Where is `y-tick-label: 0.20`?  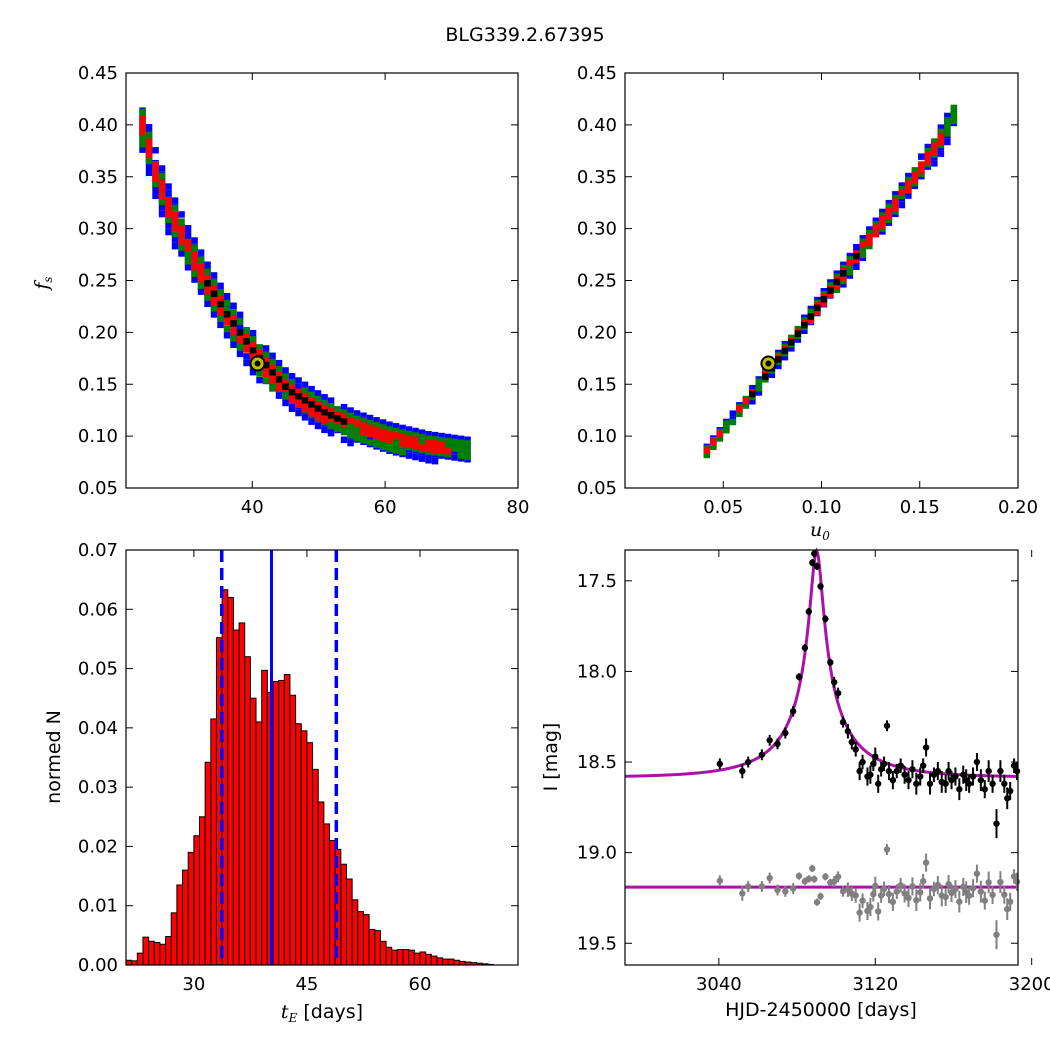
y-tick-label: 0.20 is located at coordinates (597, 332).